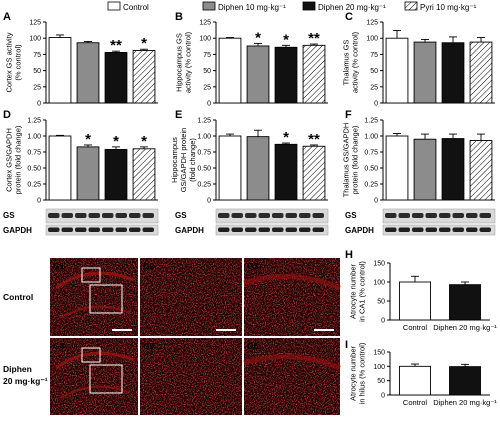 This screenshot has width=500, height=423. What do you see at coordinates (7, 17) in the screenshot?
I see `panel-letter: A` at bounding box center [7, 17].